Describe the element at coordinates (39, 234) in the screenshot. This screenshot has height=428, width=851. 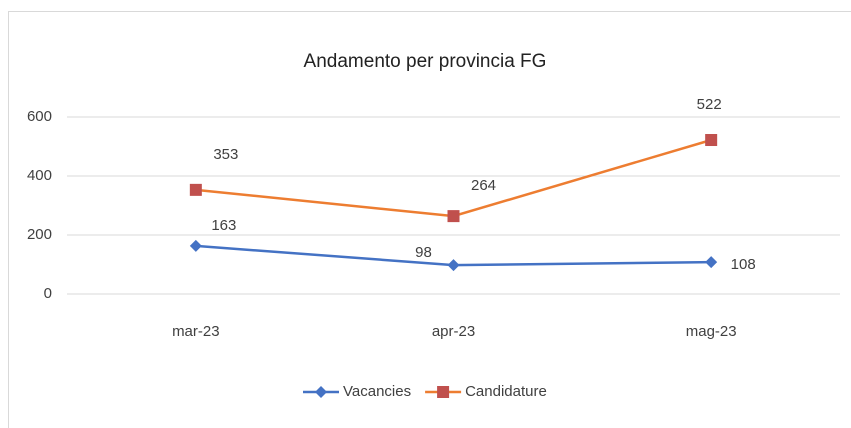
I see `y-tick-label: 200` at that location.